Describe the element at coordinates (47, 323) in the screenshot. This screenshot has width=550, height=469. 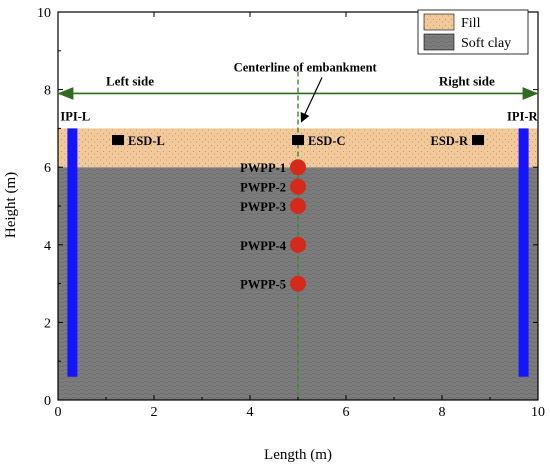
I see `y-tick-label: 2` at that location.